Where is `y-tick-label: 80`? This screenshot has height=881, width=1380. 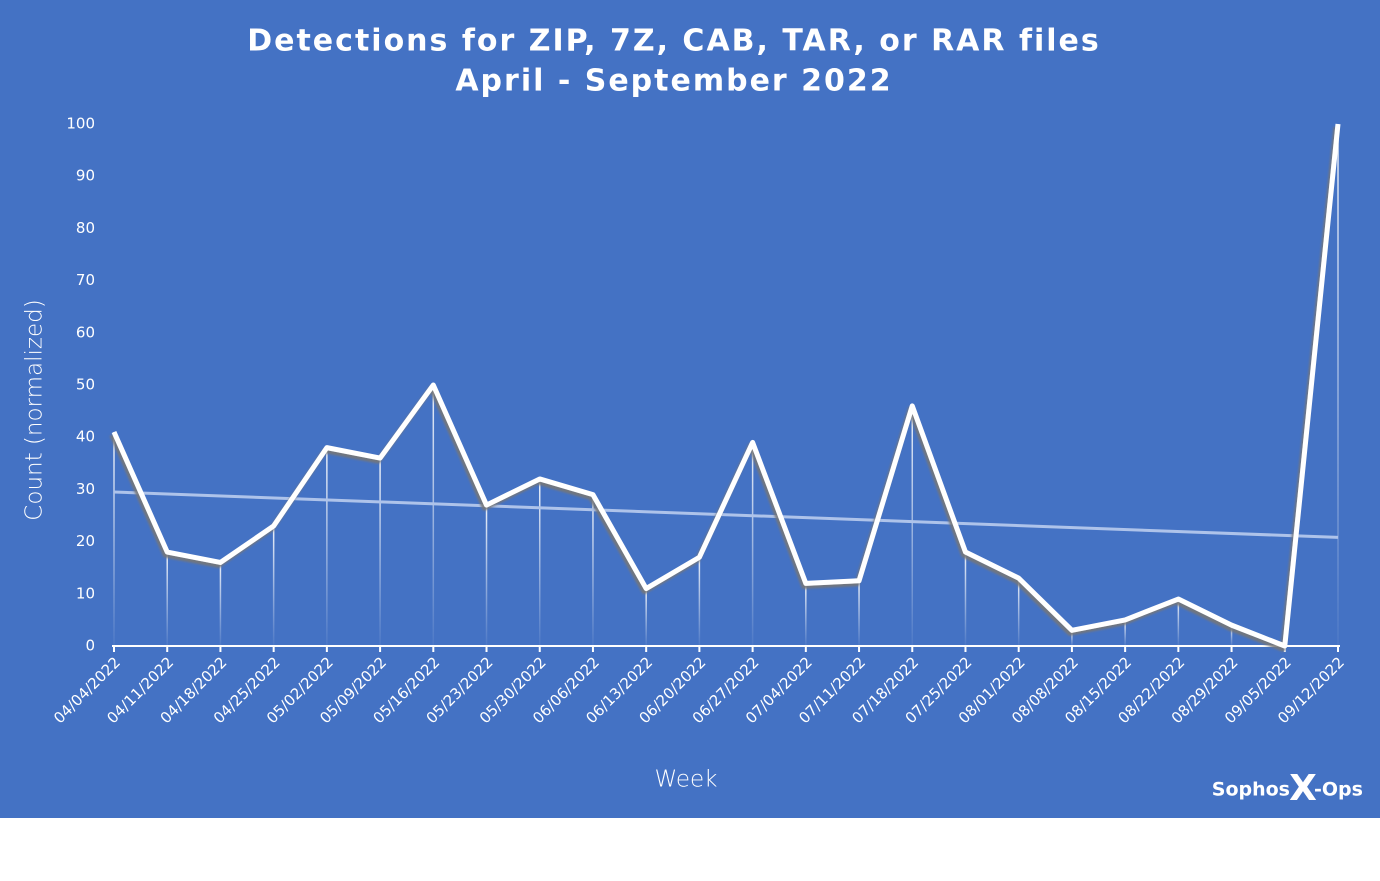
y-tick-label: 80 is located at coordinates (85, 228).